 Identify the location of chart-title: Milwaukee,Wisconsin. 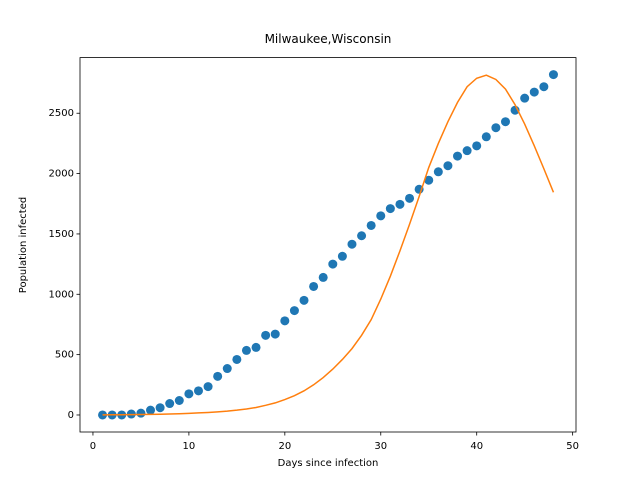
(328, 39).